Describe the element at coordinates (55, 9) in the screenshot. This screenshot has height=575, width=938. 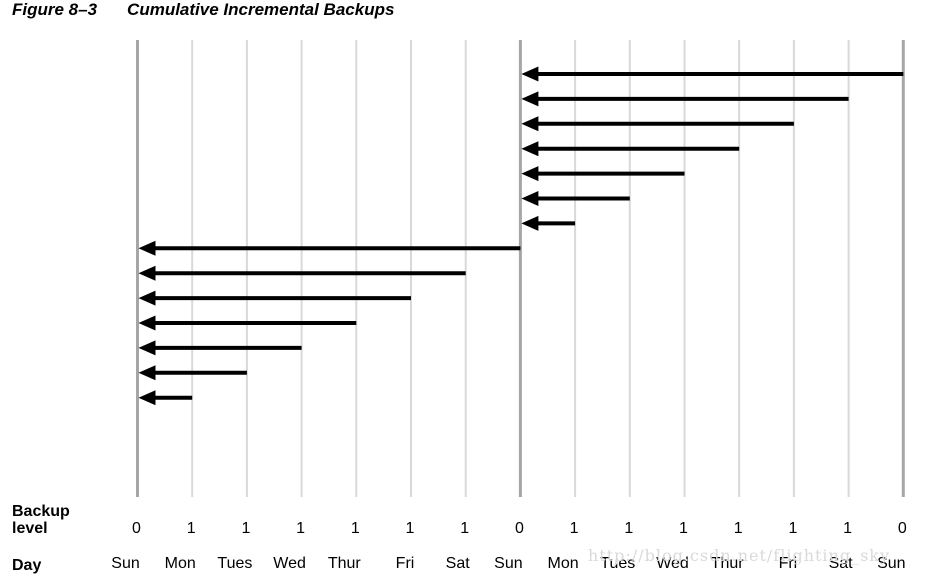
I see `figure-number: Figure 8–3` at that location.